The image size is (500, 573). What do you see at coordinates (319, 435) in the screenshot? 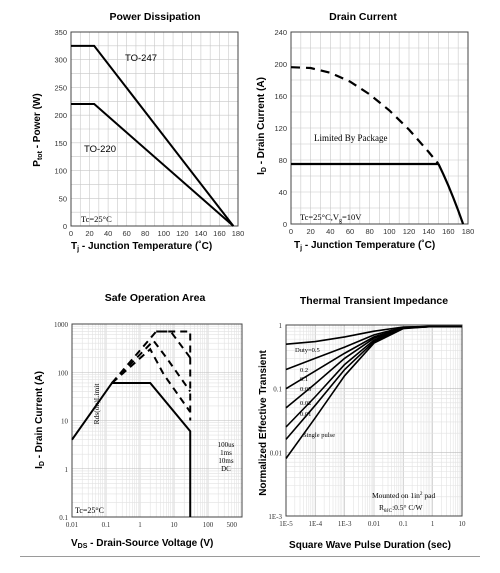
I see `series-label: Single pulse` at bounding box center [319, 435].